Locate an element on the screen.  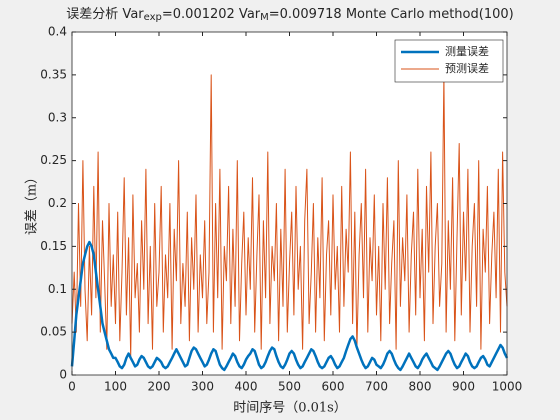
x-tick-label: 800 is located at coordinates (420, 387).